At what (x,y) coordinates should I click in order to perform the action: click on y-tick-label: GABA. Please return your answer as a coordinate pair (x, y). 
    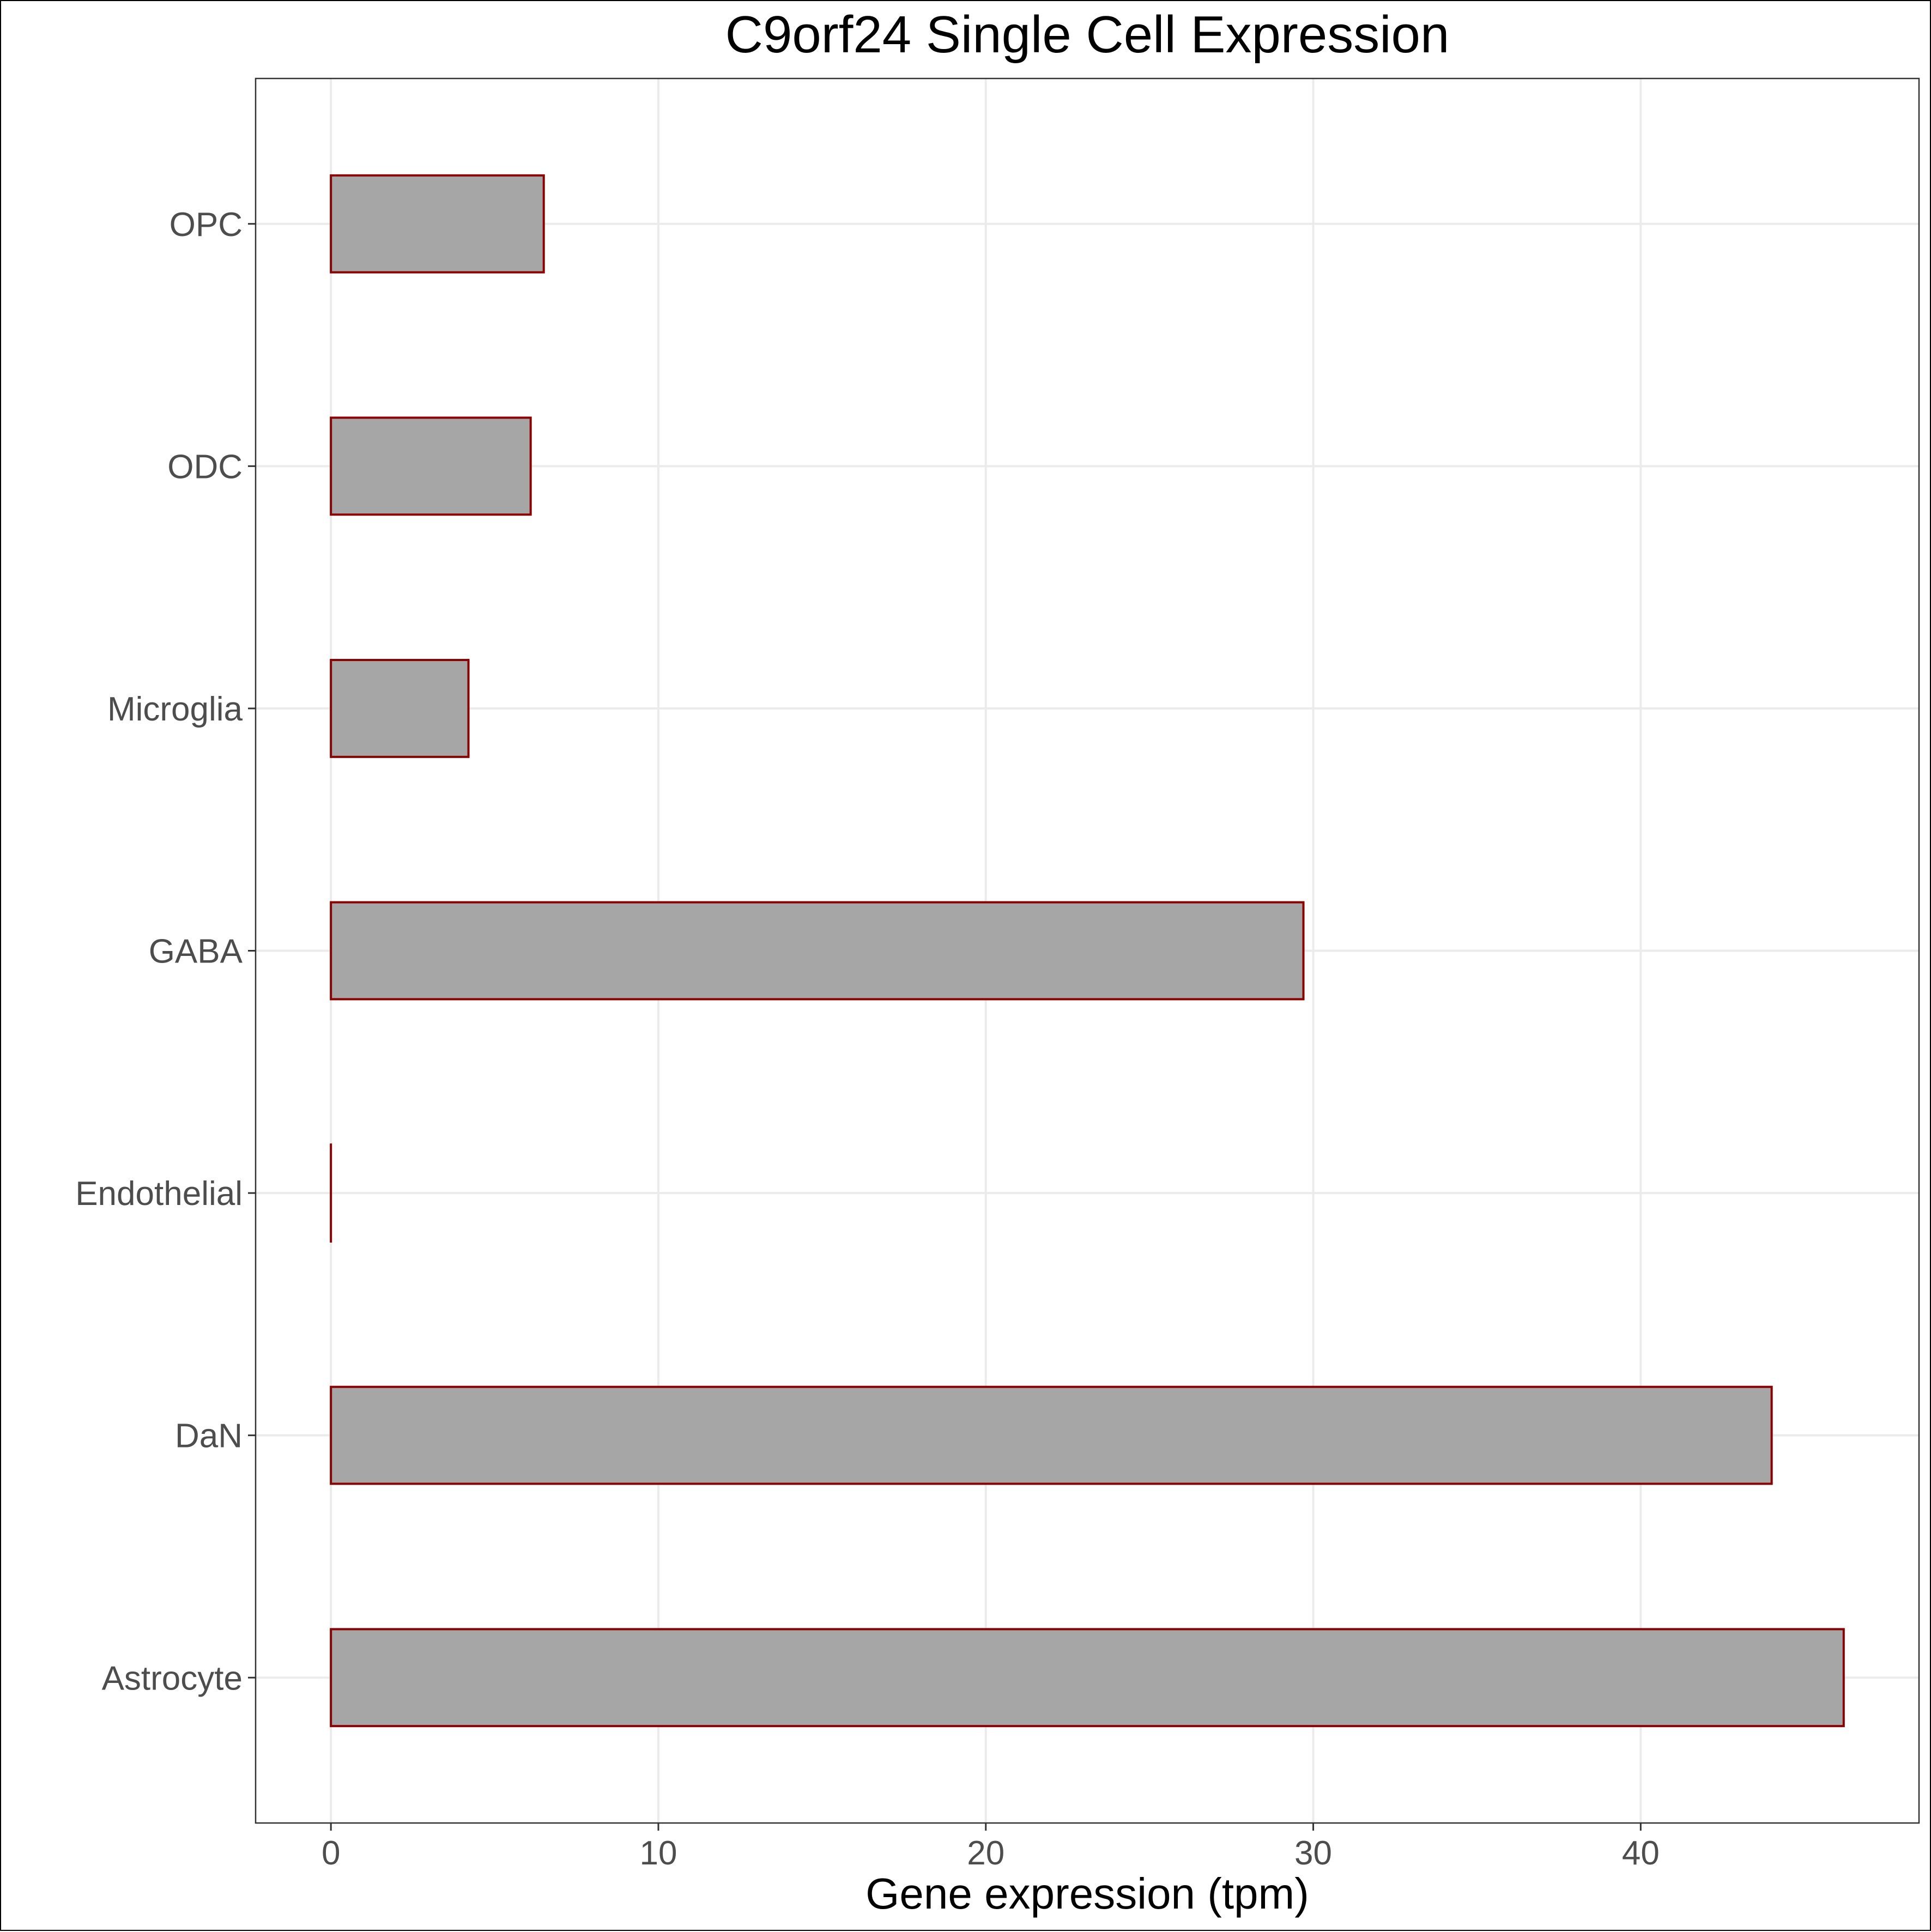
    Looking at the image, I should click on (196, 952).